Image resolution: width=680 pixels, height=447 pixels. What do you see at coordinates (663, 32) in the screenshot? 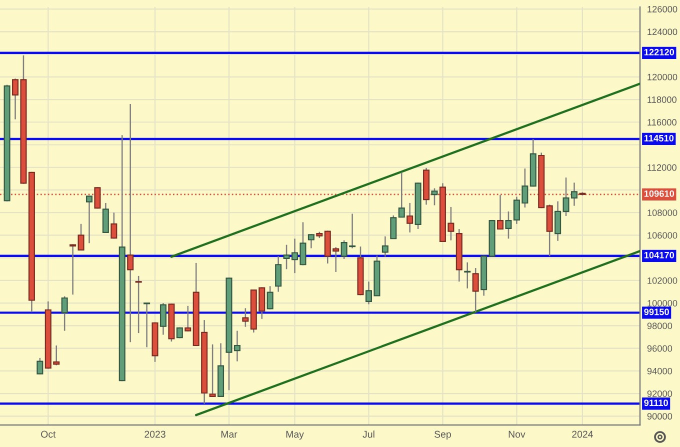
I see `y-tick-label: 124000` at bounding box center [663, 32].